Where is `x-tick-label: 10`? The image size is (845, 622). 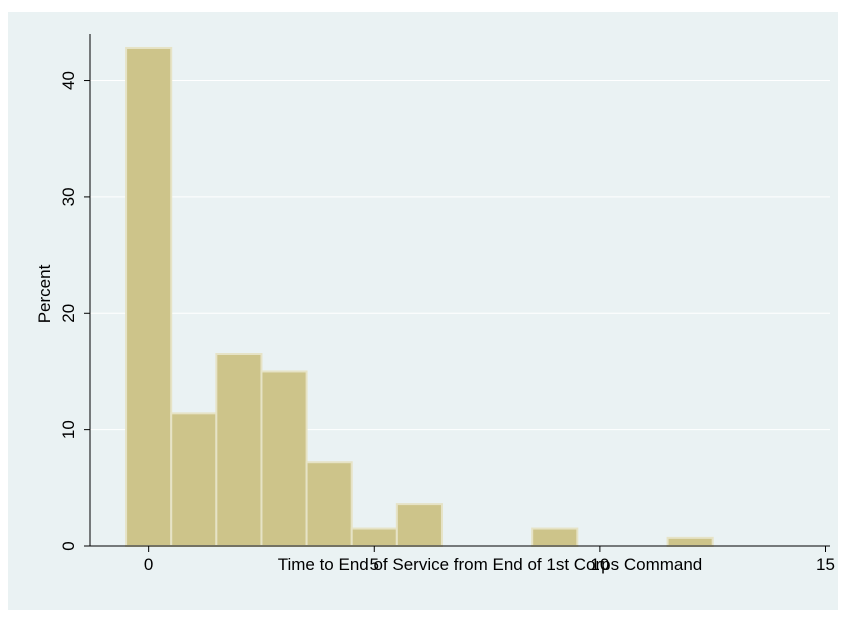 x-tick-label: 10 is located at coordinates (599, 564).